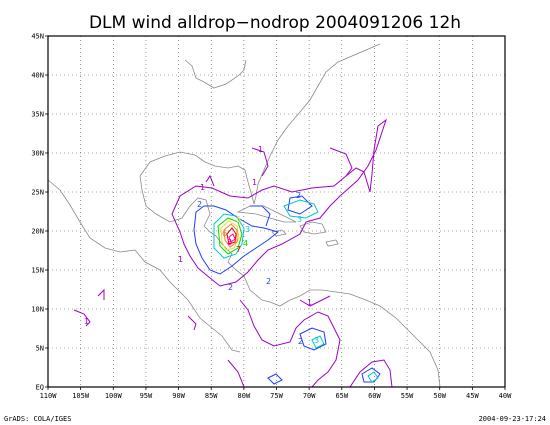  I want to click on contour-label: 8, so click(229, 242).